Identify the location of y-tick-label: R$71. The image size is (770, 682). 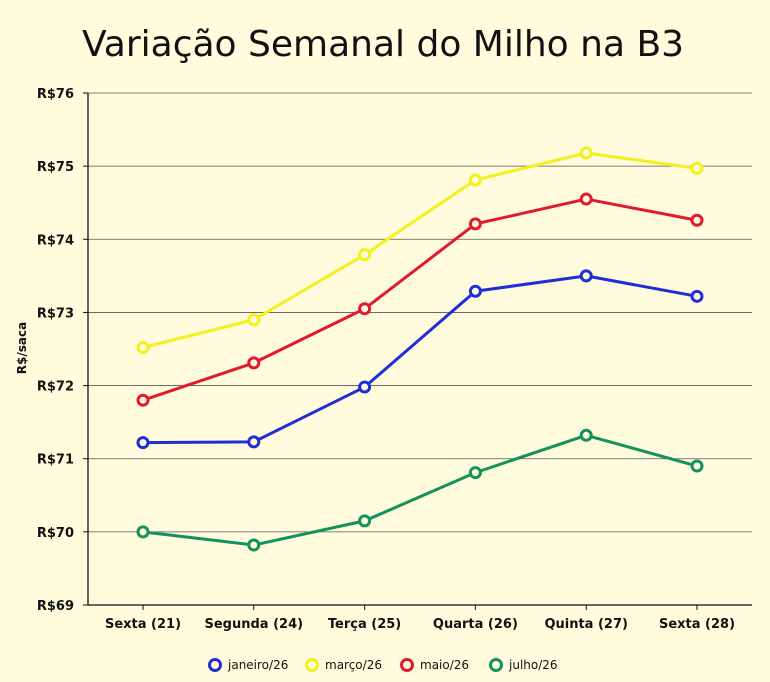
(55, 460).